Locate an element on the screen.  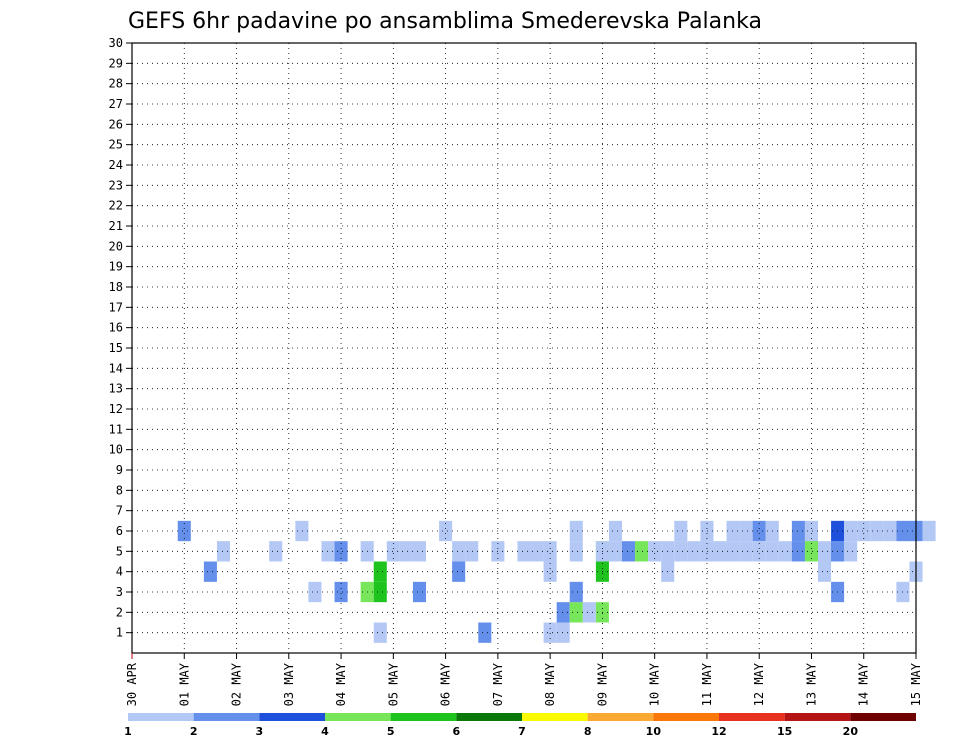
y-tick-label: 30 is located at coordinates (116, 43).